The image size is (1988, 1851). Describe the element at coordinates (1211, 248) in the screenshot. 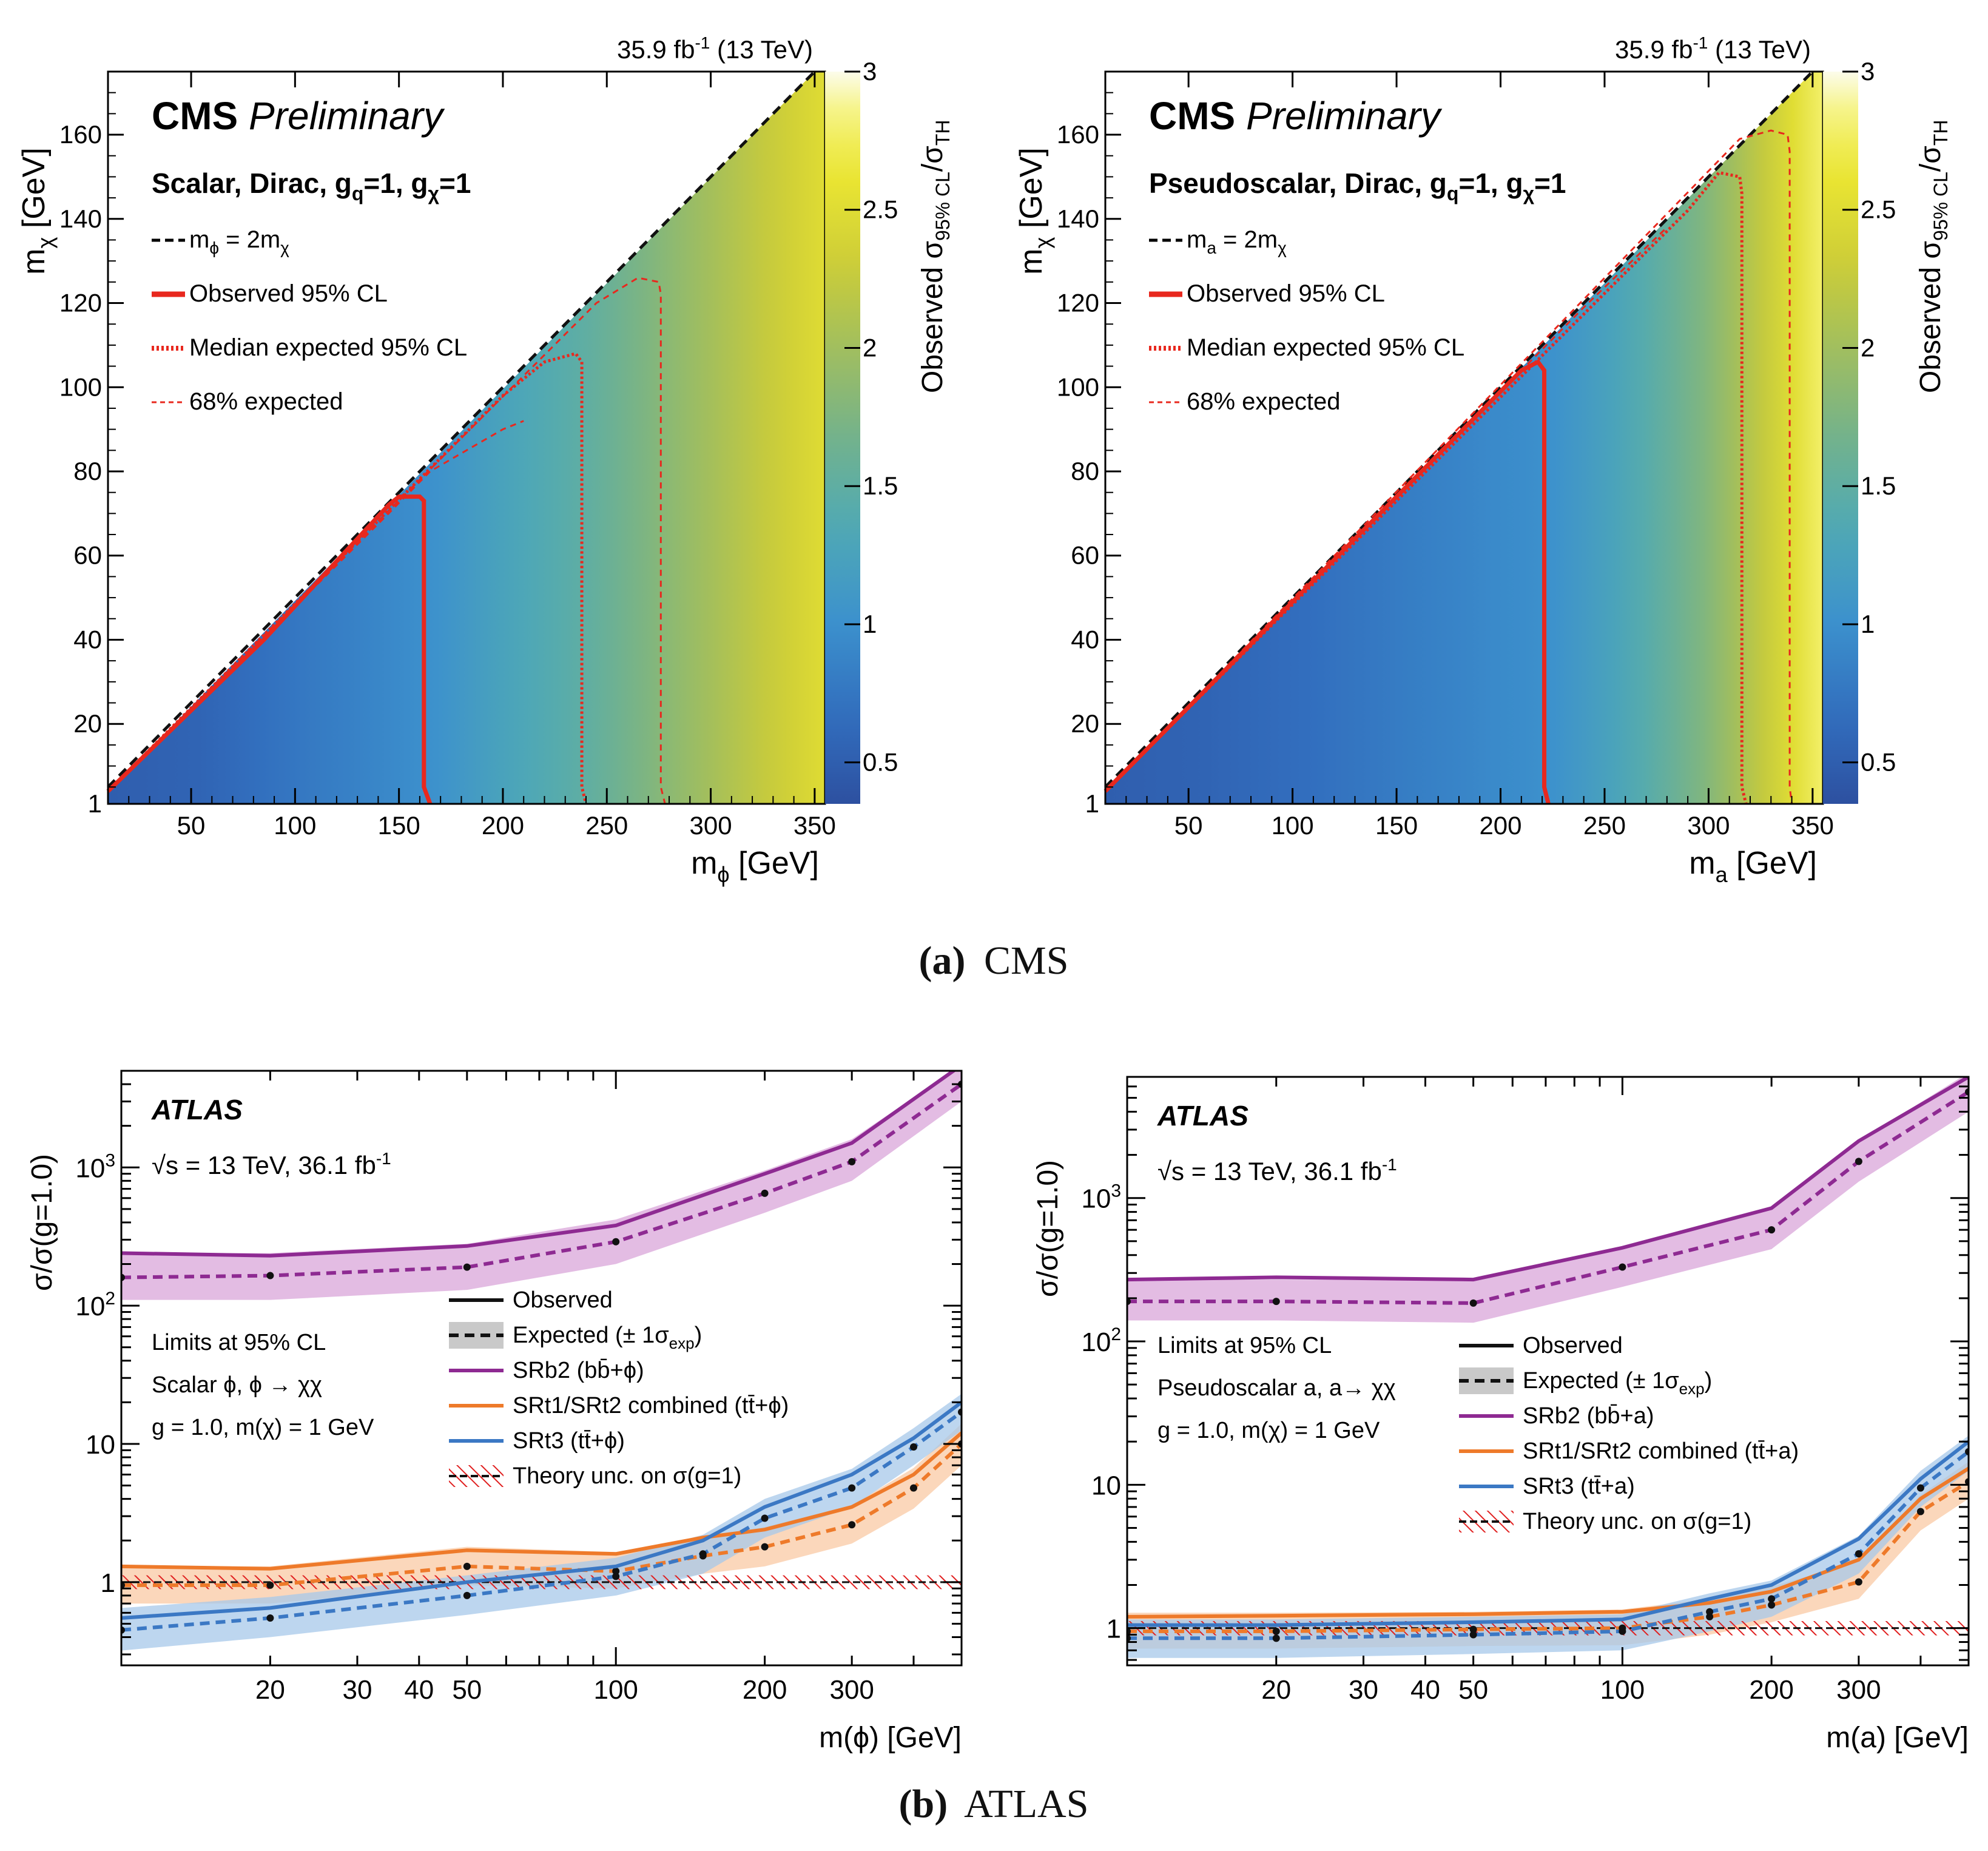

I see `legend-sub1: a` at that location.